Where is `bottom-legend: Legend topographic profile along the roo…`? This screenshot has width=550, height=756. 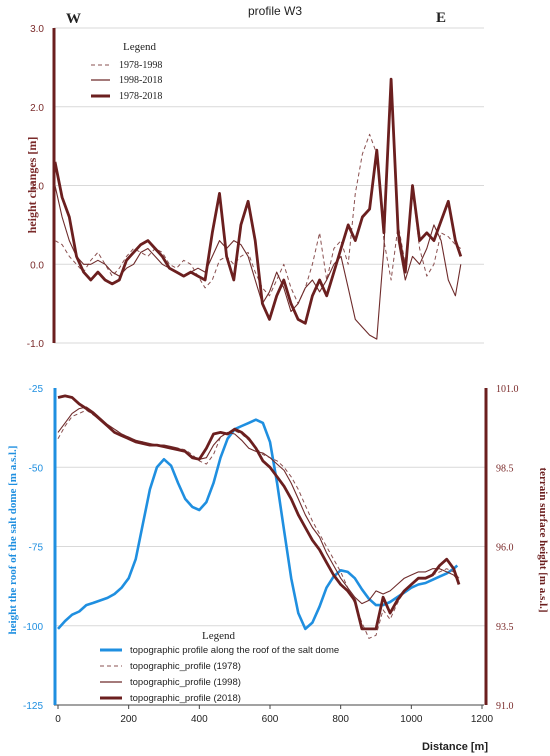
bottom-legend: Legend topographic profile along the roo… is located at coordinates (219, 667).